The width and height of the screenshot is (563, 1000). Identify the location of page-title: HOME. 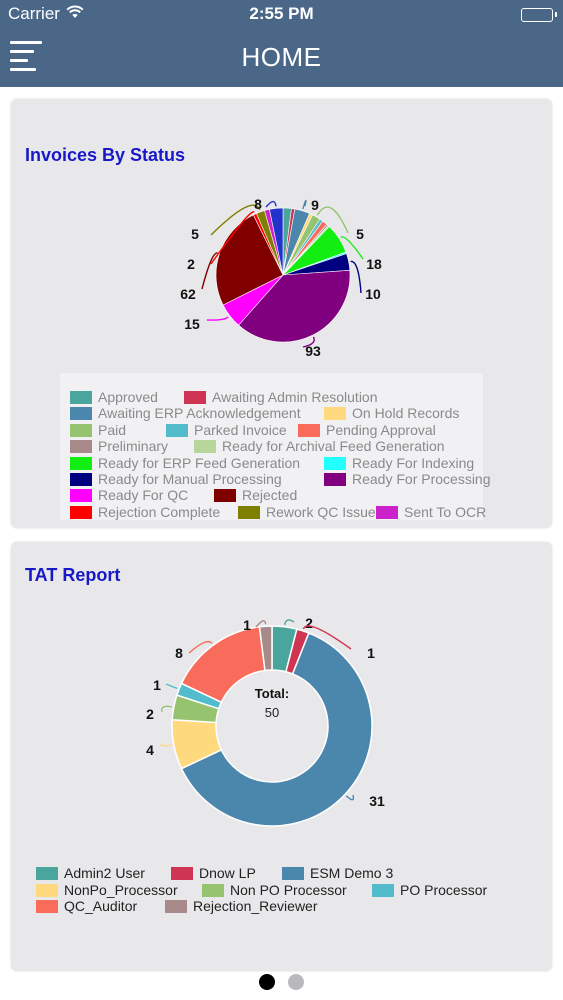
(281, 57).